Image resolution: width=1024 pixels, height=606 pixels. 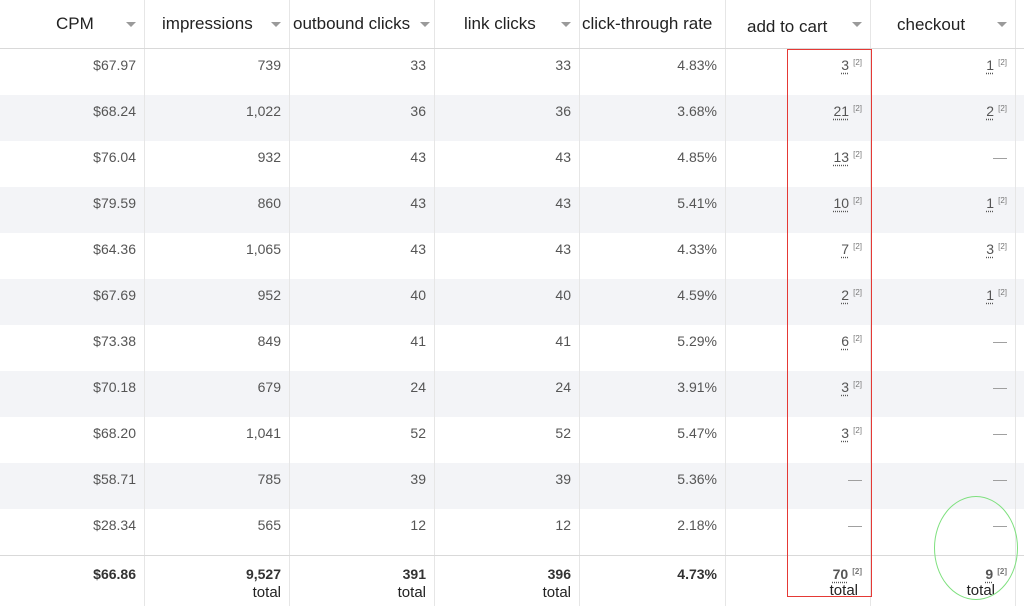 What do you see at coordinates (845, 341) in the screenshot?
I see `cell-link: 6` at bounding box center [845, 341].